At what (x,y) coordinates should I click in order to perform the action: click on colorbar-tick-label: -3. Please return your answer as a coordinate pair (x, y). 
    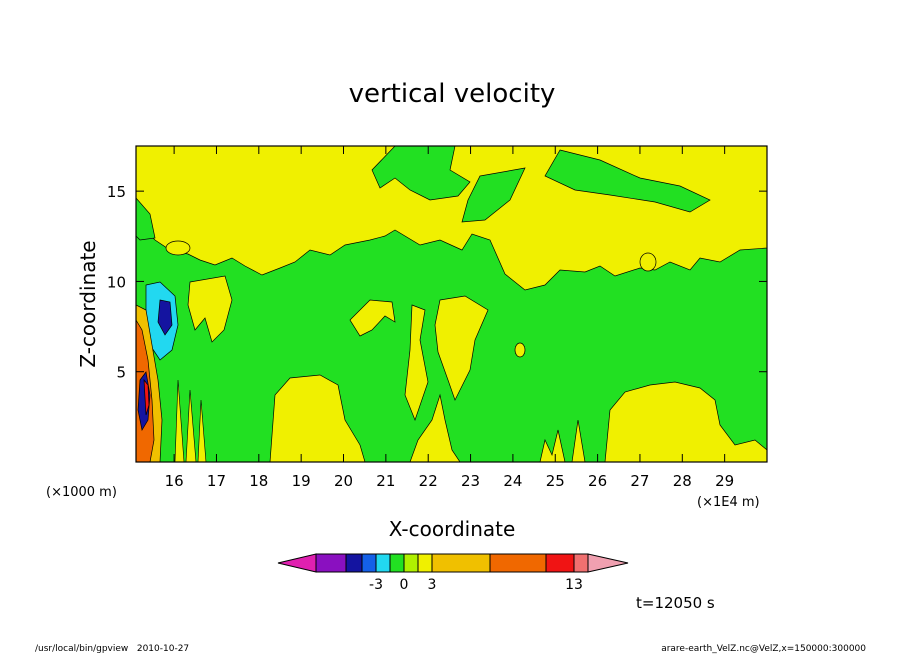
    Looking at the image, I should click on (376, 585).